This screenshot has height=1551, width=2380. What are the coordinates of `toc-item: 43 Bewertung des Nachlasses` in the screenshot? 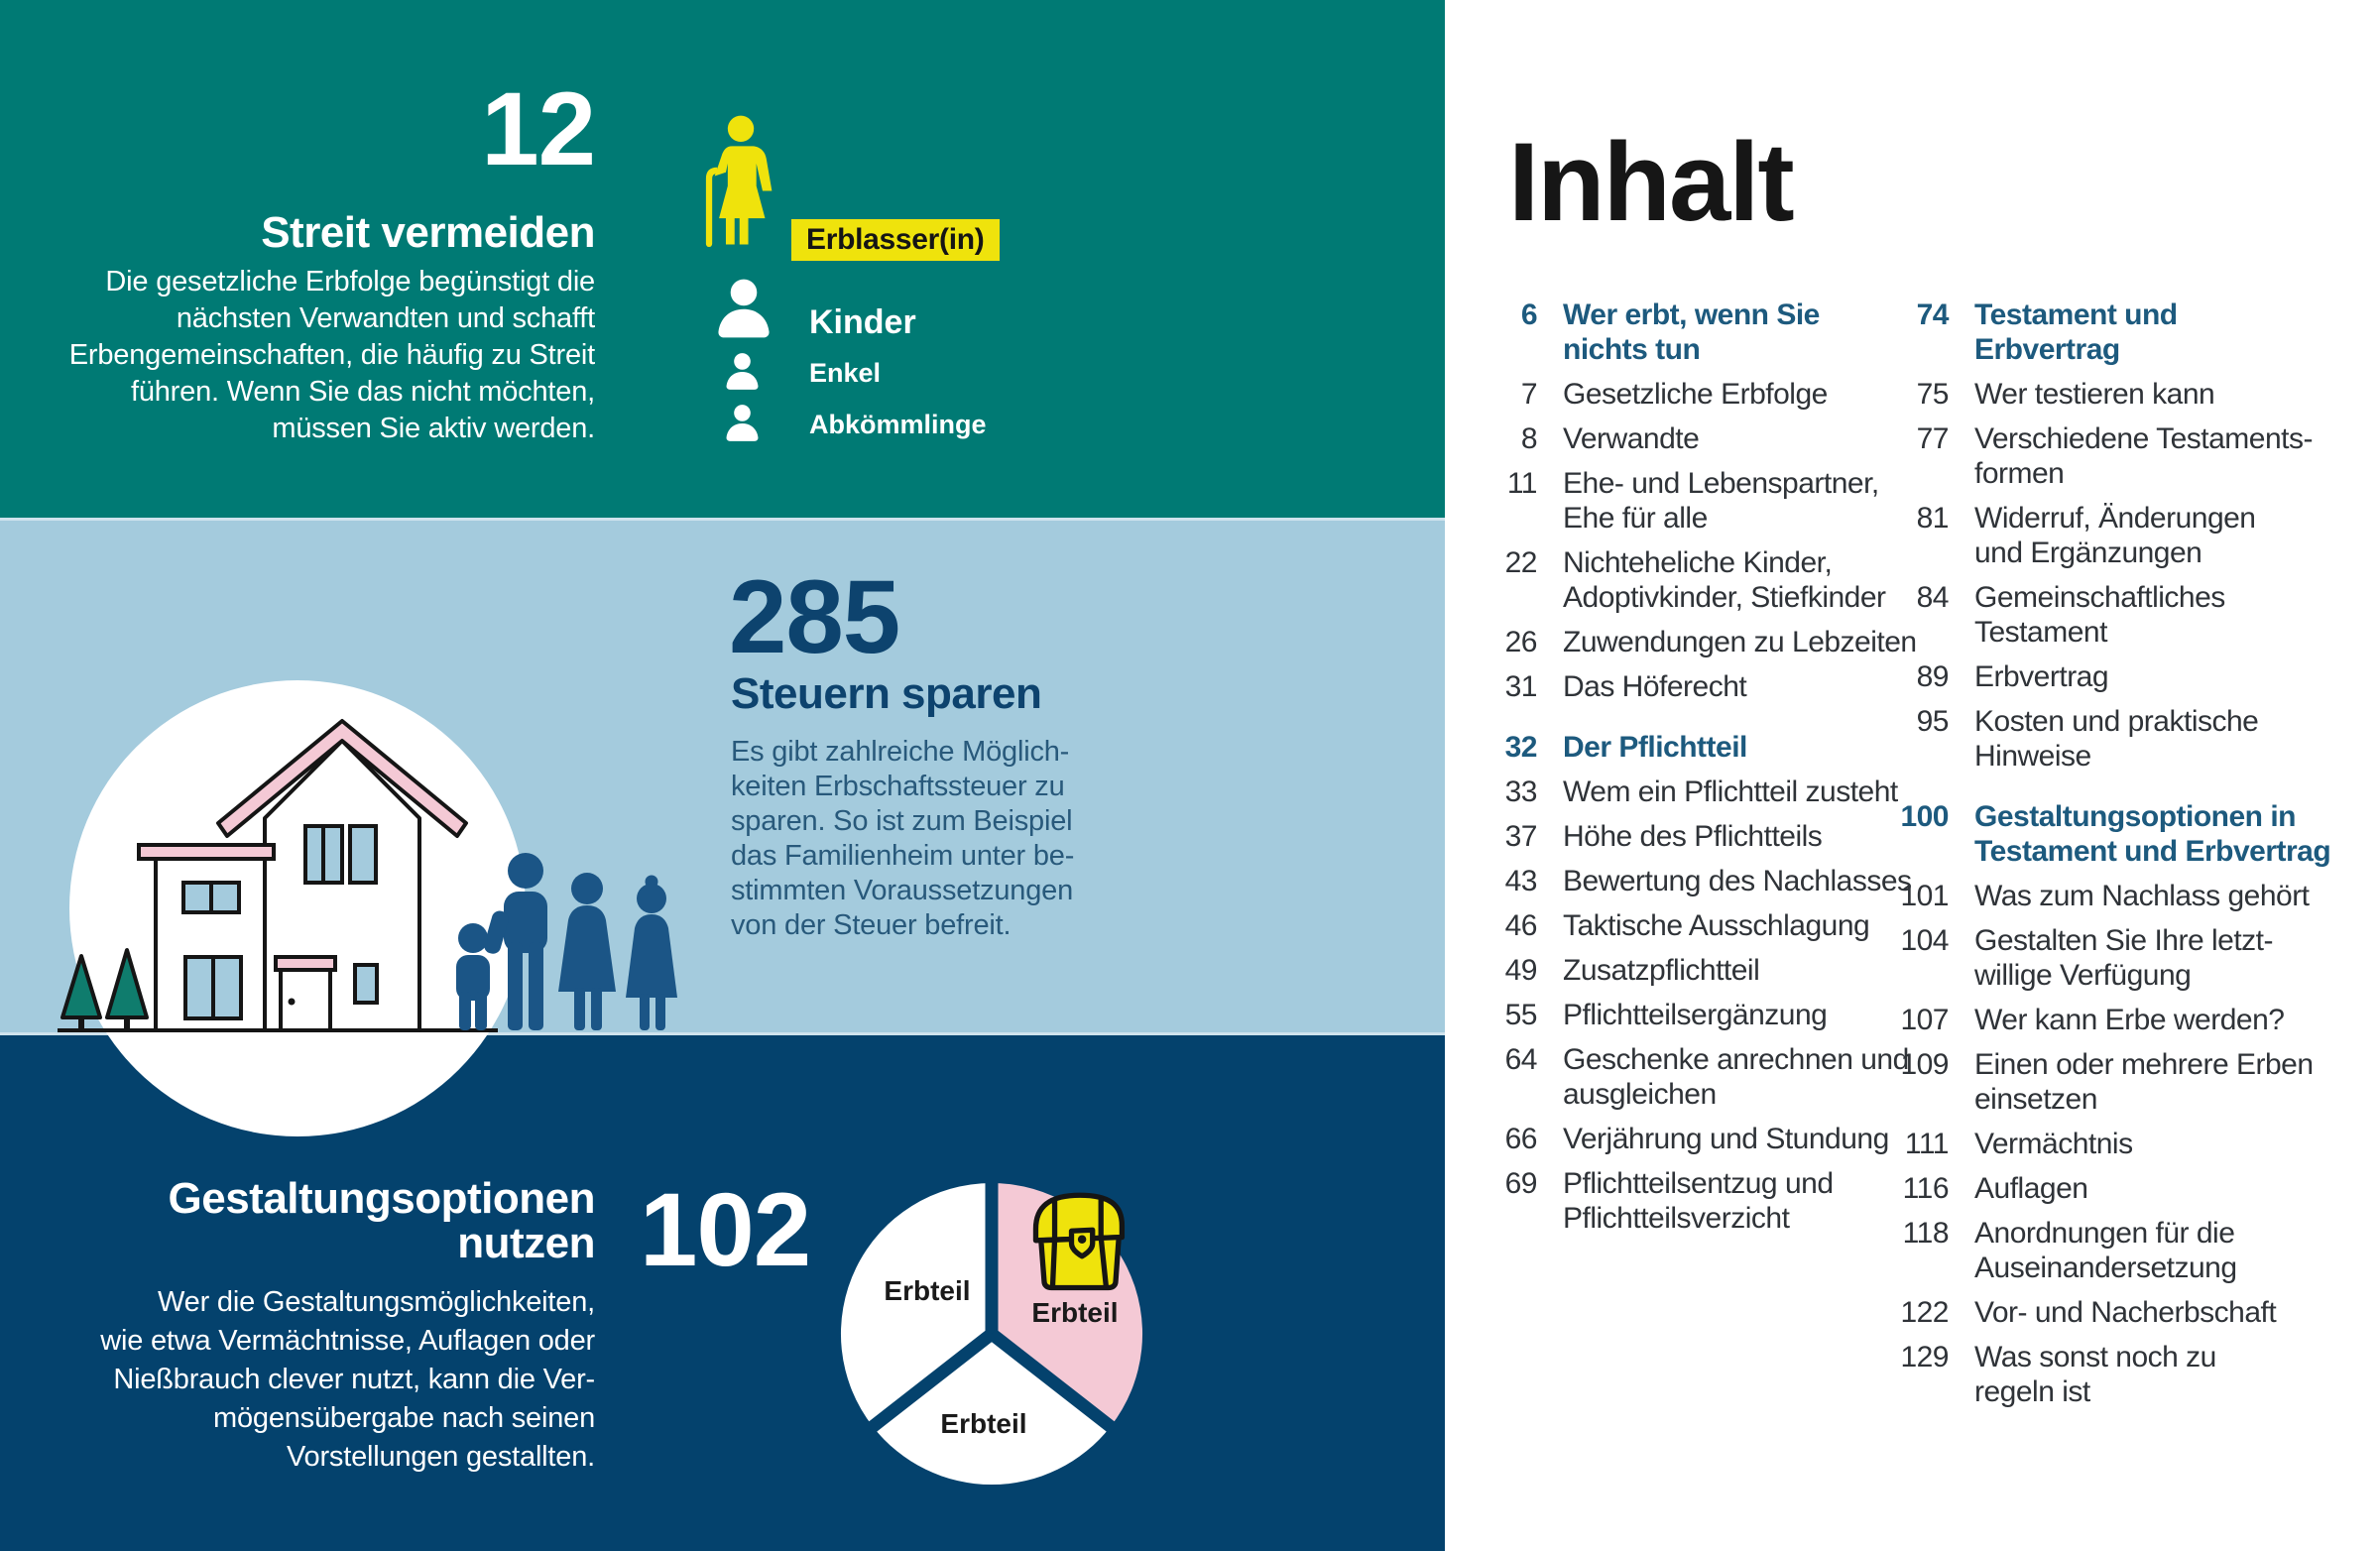 It's located at (1723, 881).